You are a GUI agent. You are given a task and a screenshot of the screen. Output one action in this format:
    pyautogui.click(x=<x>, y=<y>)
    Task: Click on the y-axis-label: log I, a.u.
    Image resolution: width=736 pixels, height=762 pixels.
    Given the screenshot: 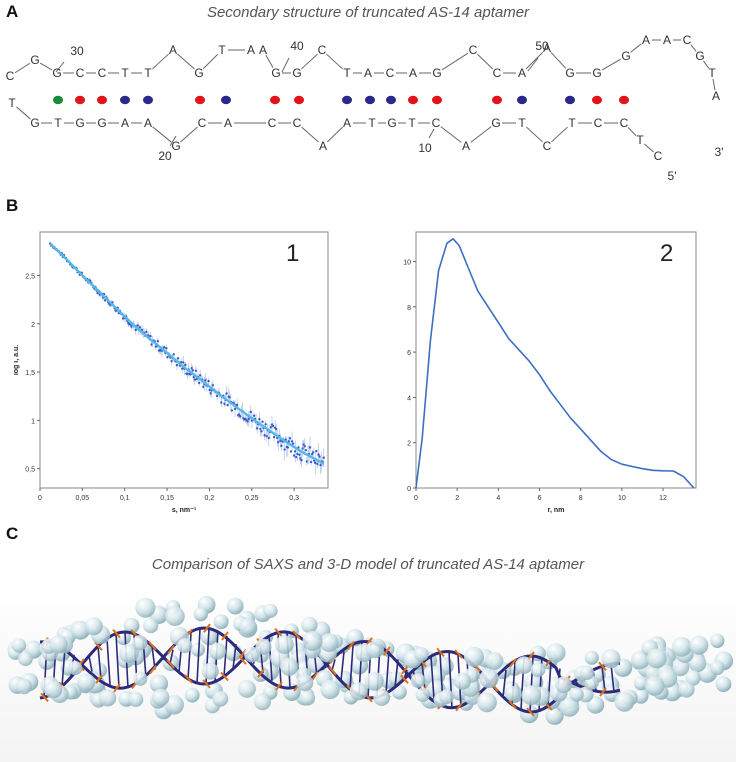 What is the action you would take?
    pyautogui.click(x=17, y=360)
    